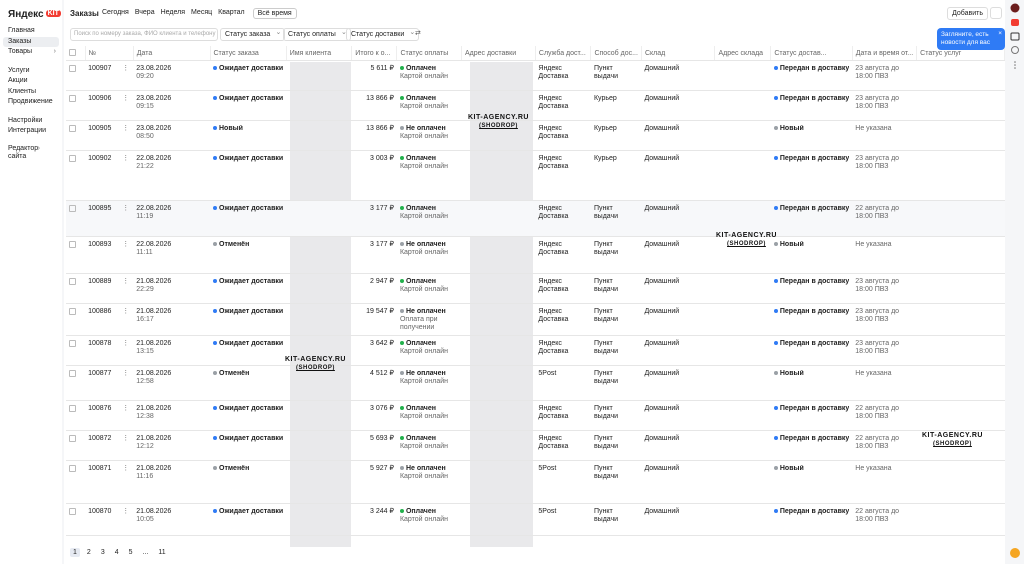 This screenshot has width=1024, height=564. Describe the element at coordinates (967, 13) in the screenshot. I see `add-button: Добавить` at that location.